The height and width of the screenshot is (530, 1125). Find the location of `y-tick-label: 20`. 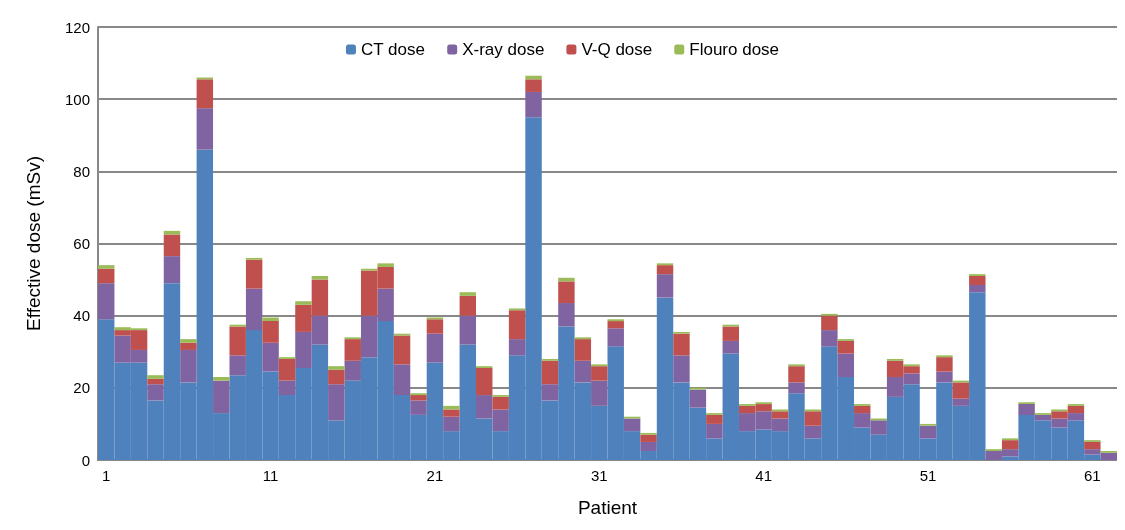

y-tick-label: 20 is located at coordinates (81, 388).